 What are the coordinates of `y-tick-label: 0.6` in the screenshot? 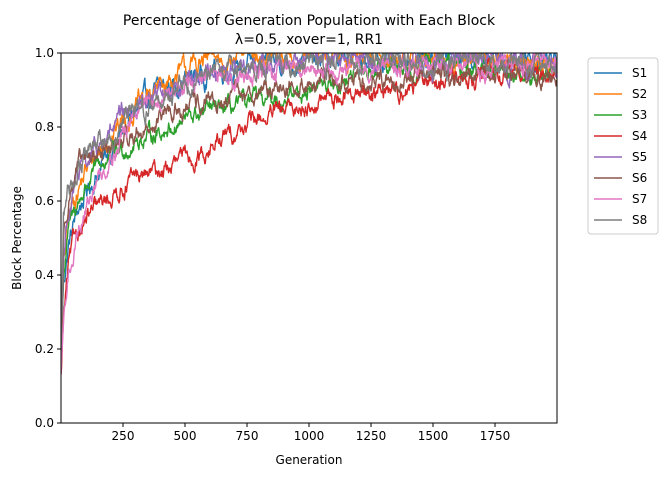 It's located at (44, 201).